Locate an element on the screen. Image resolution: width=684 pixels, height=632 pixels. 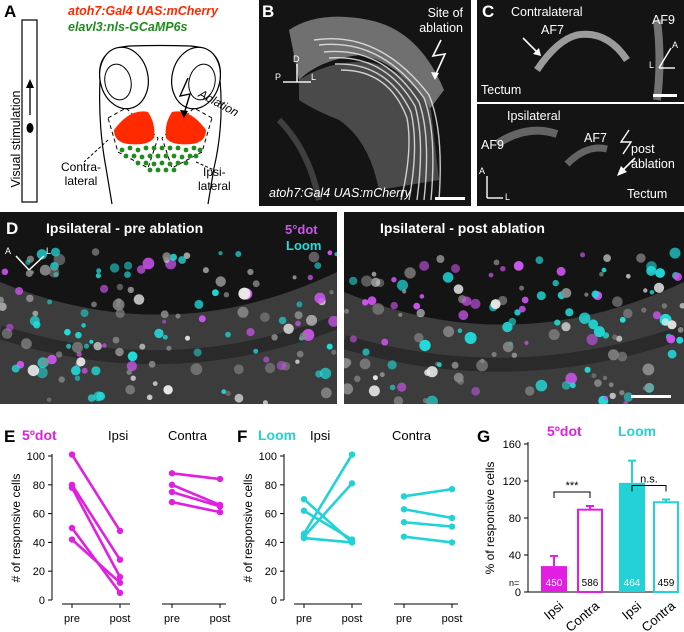
panel-d-right-title: Ipsilateral - post ablation is located at coordinates (462, 228).